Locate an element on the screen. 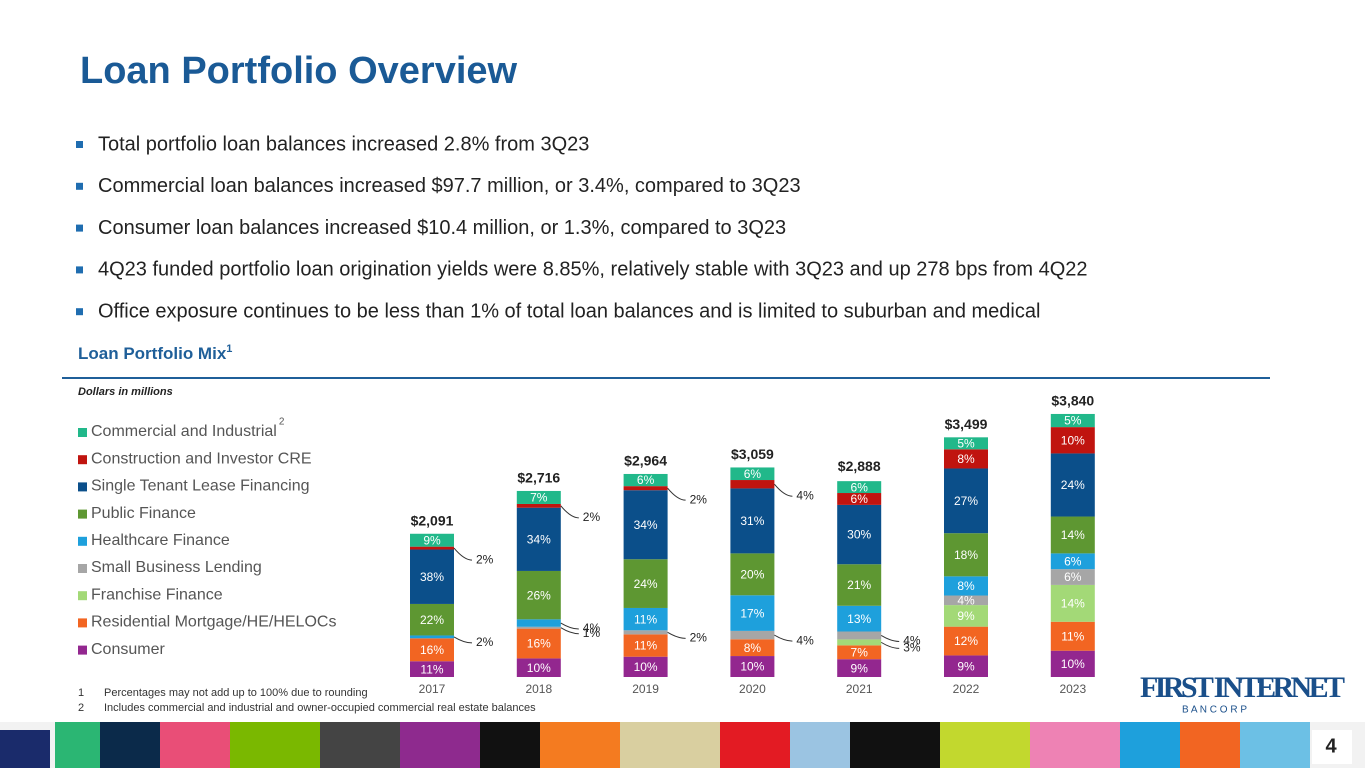  data-label: 13% is located at coordinates (859, 619).